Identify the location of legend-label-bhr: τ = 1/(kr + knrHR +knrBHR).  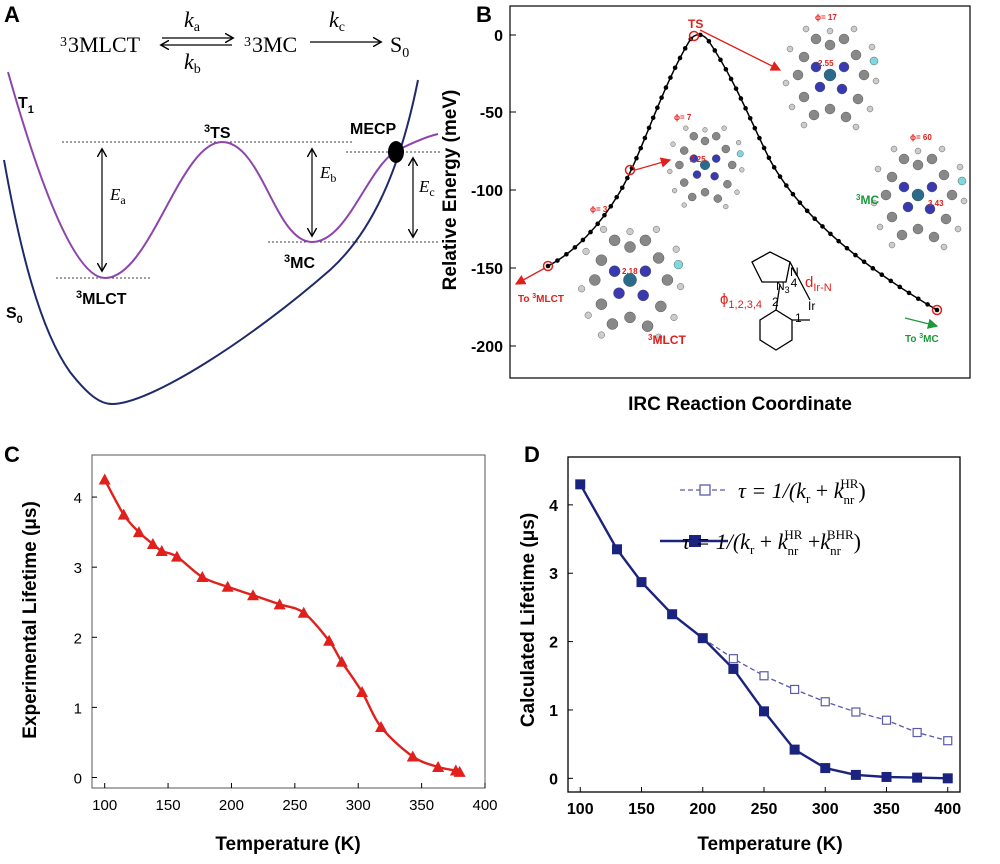
(771, 542).